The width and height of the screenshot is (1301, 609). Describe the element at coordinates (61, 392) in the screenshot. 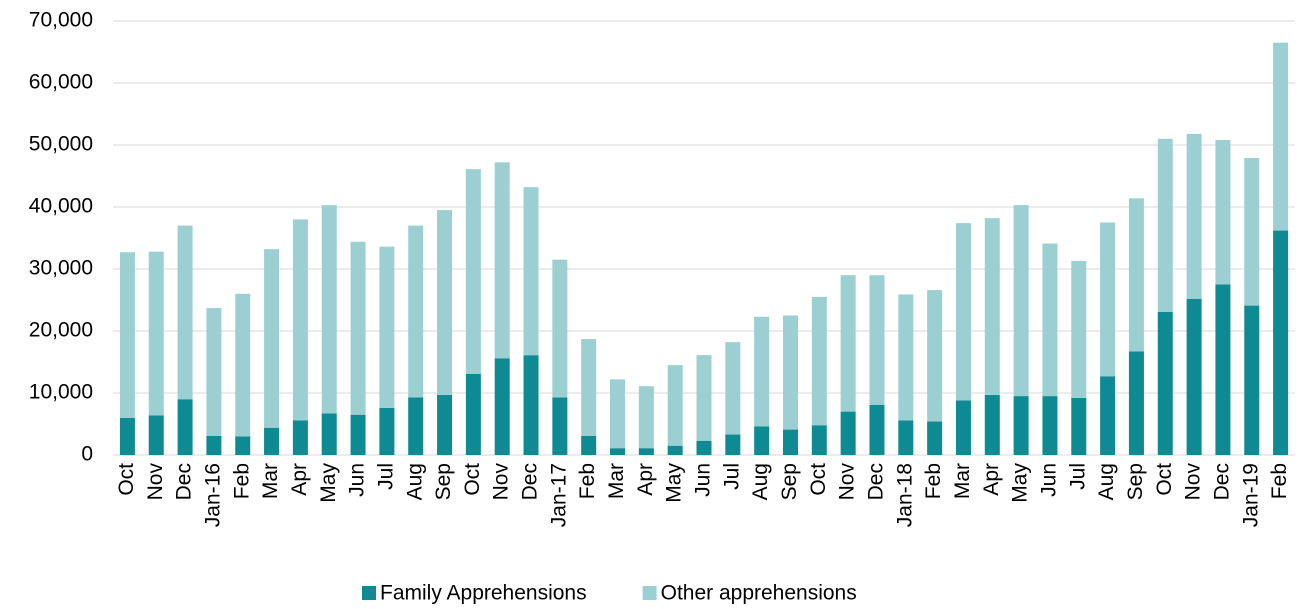

I see `y-tick-label: 10,000` at that location.